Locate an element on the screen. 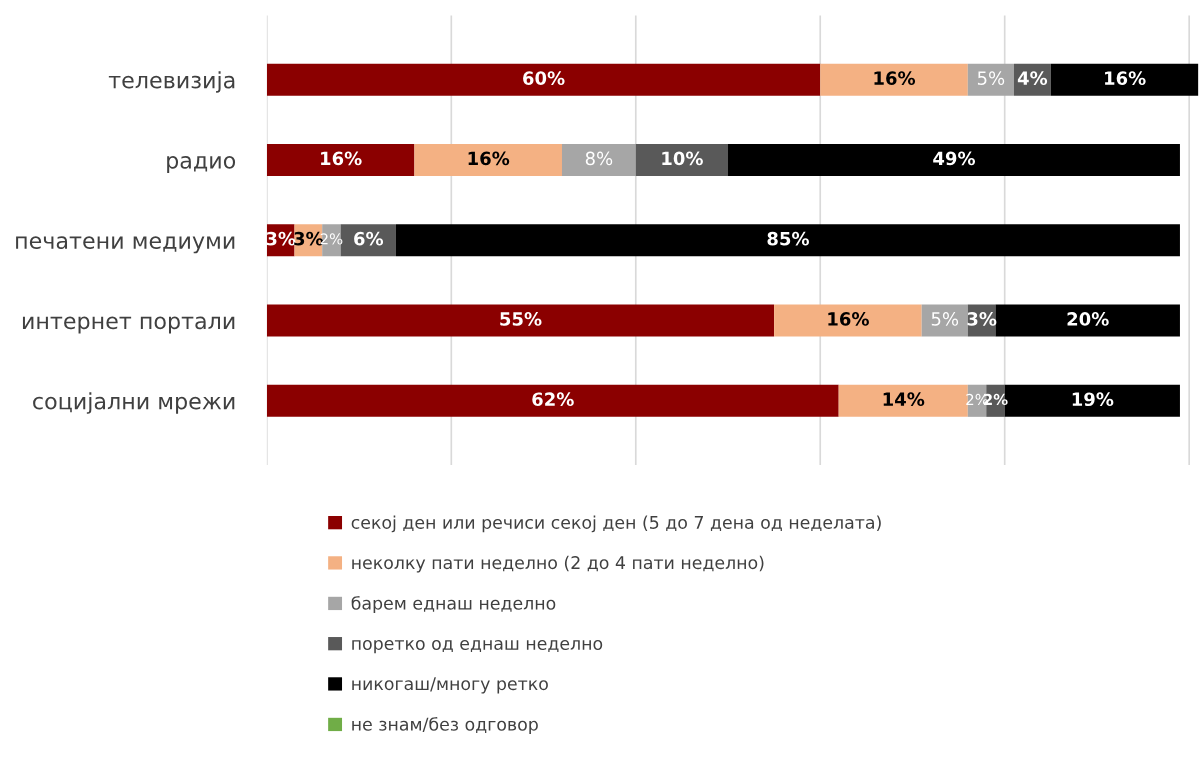 The image size is (1202, 775). y-tick-label: социјални мрежи is located at coordinates (134, 403).